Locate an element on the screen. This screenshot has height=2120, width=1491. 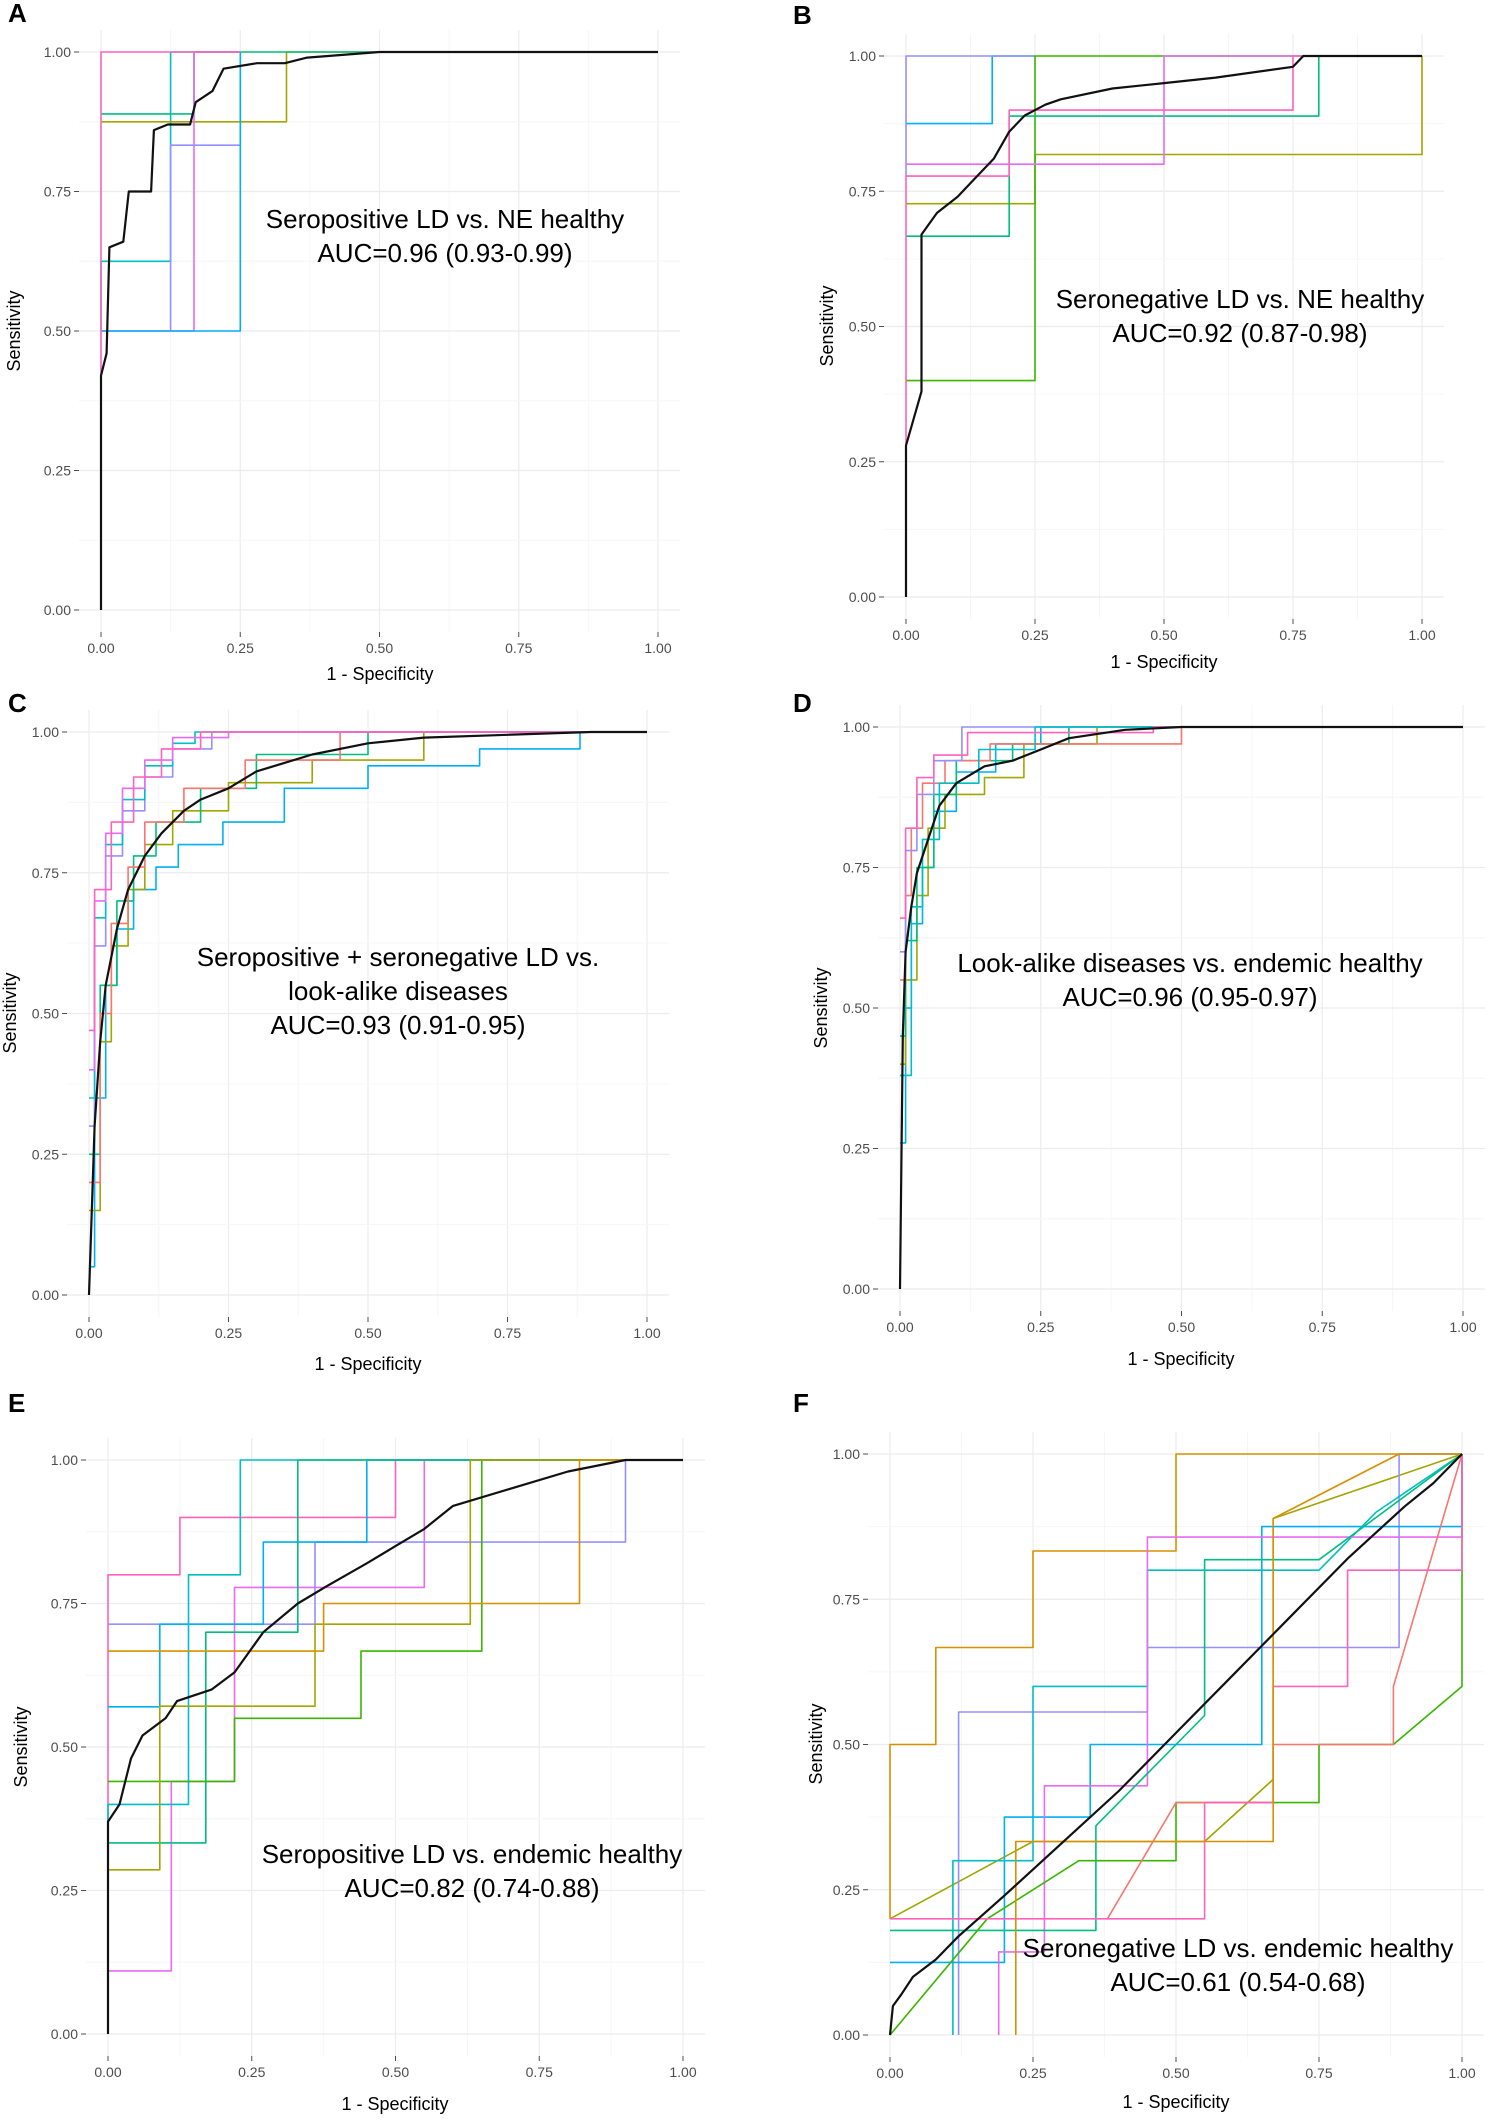
auc-annotation: Seronegative LD vs. endemic healthy is located at coordinates (1238, 1948).